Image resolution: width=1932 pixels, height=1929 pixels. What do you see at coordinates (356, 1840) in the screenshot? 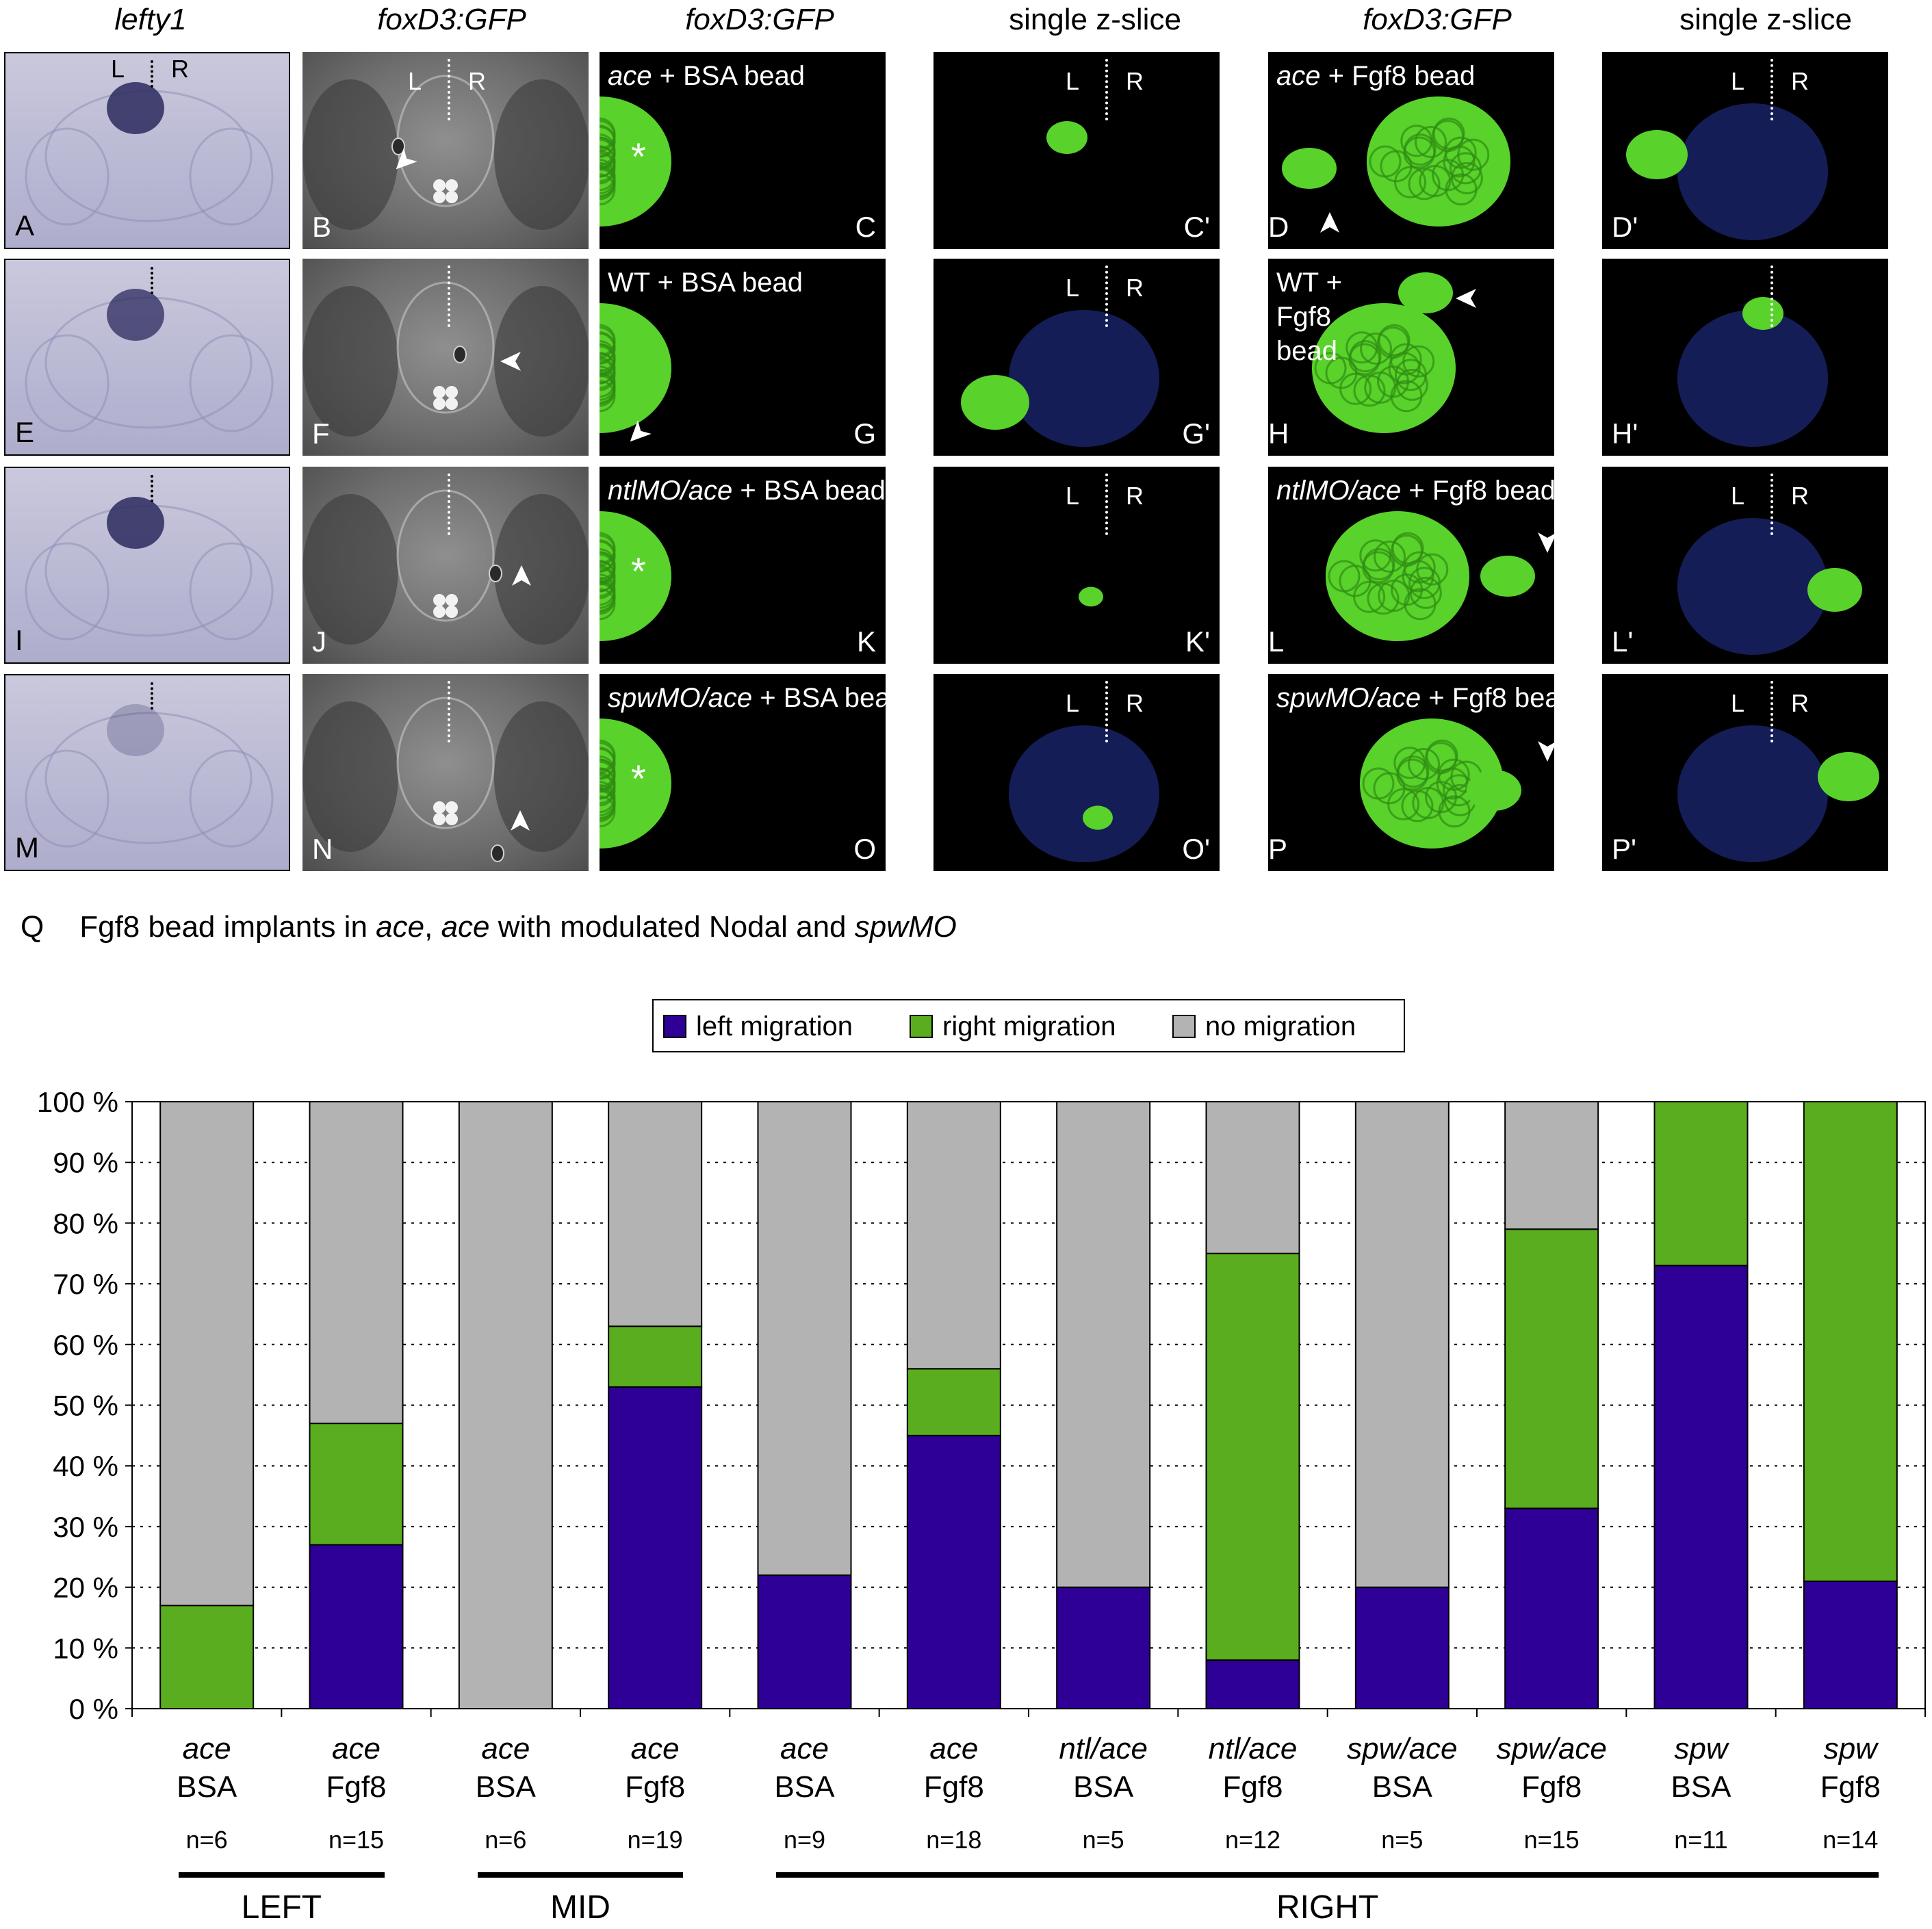
I see `sample-size-label: n=15` at bounding box center [356, 1840].